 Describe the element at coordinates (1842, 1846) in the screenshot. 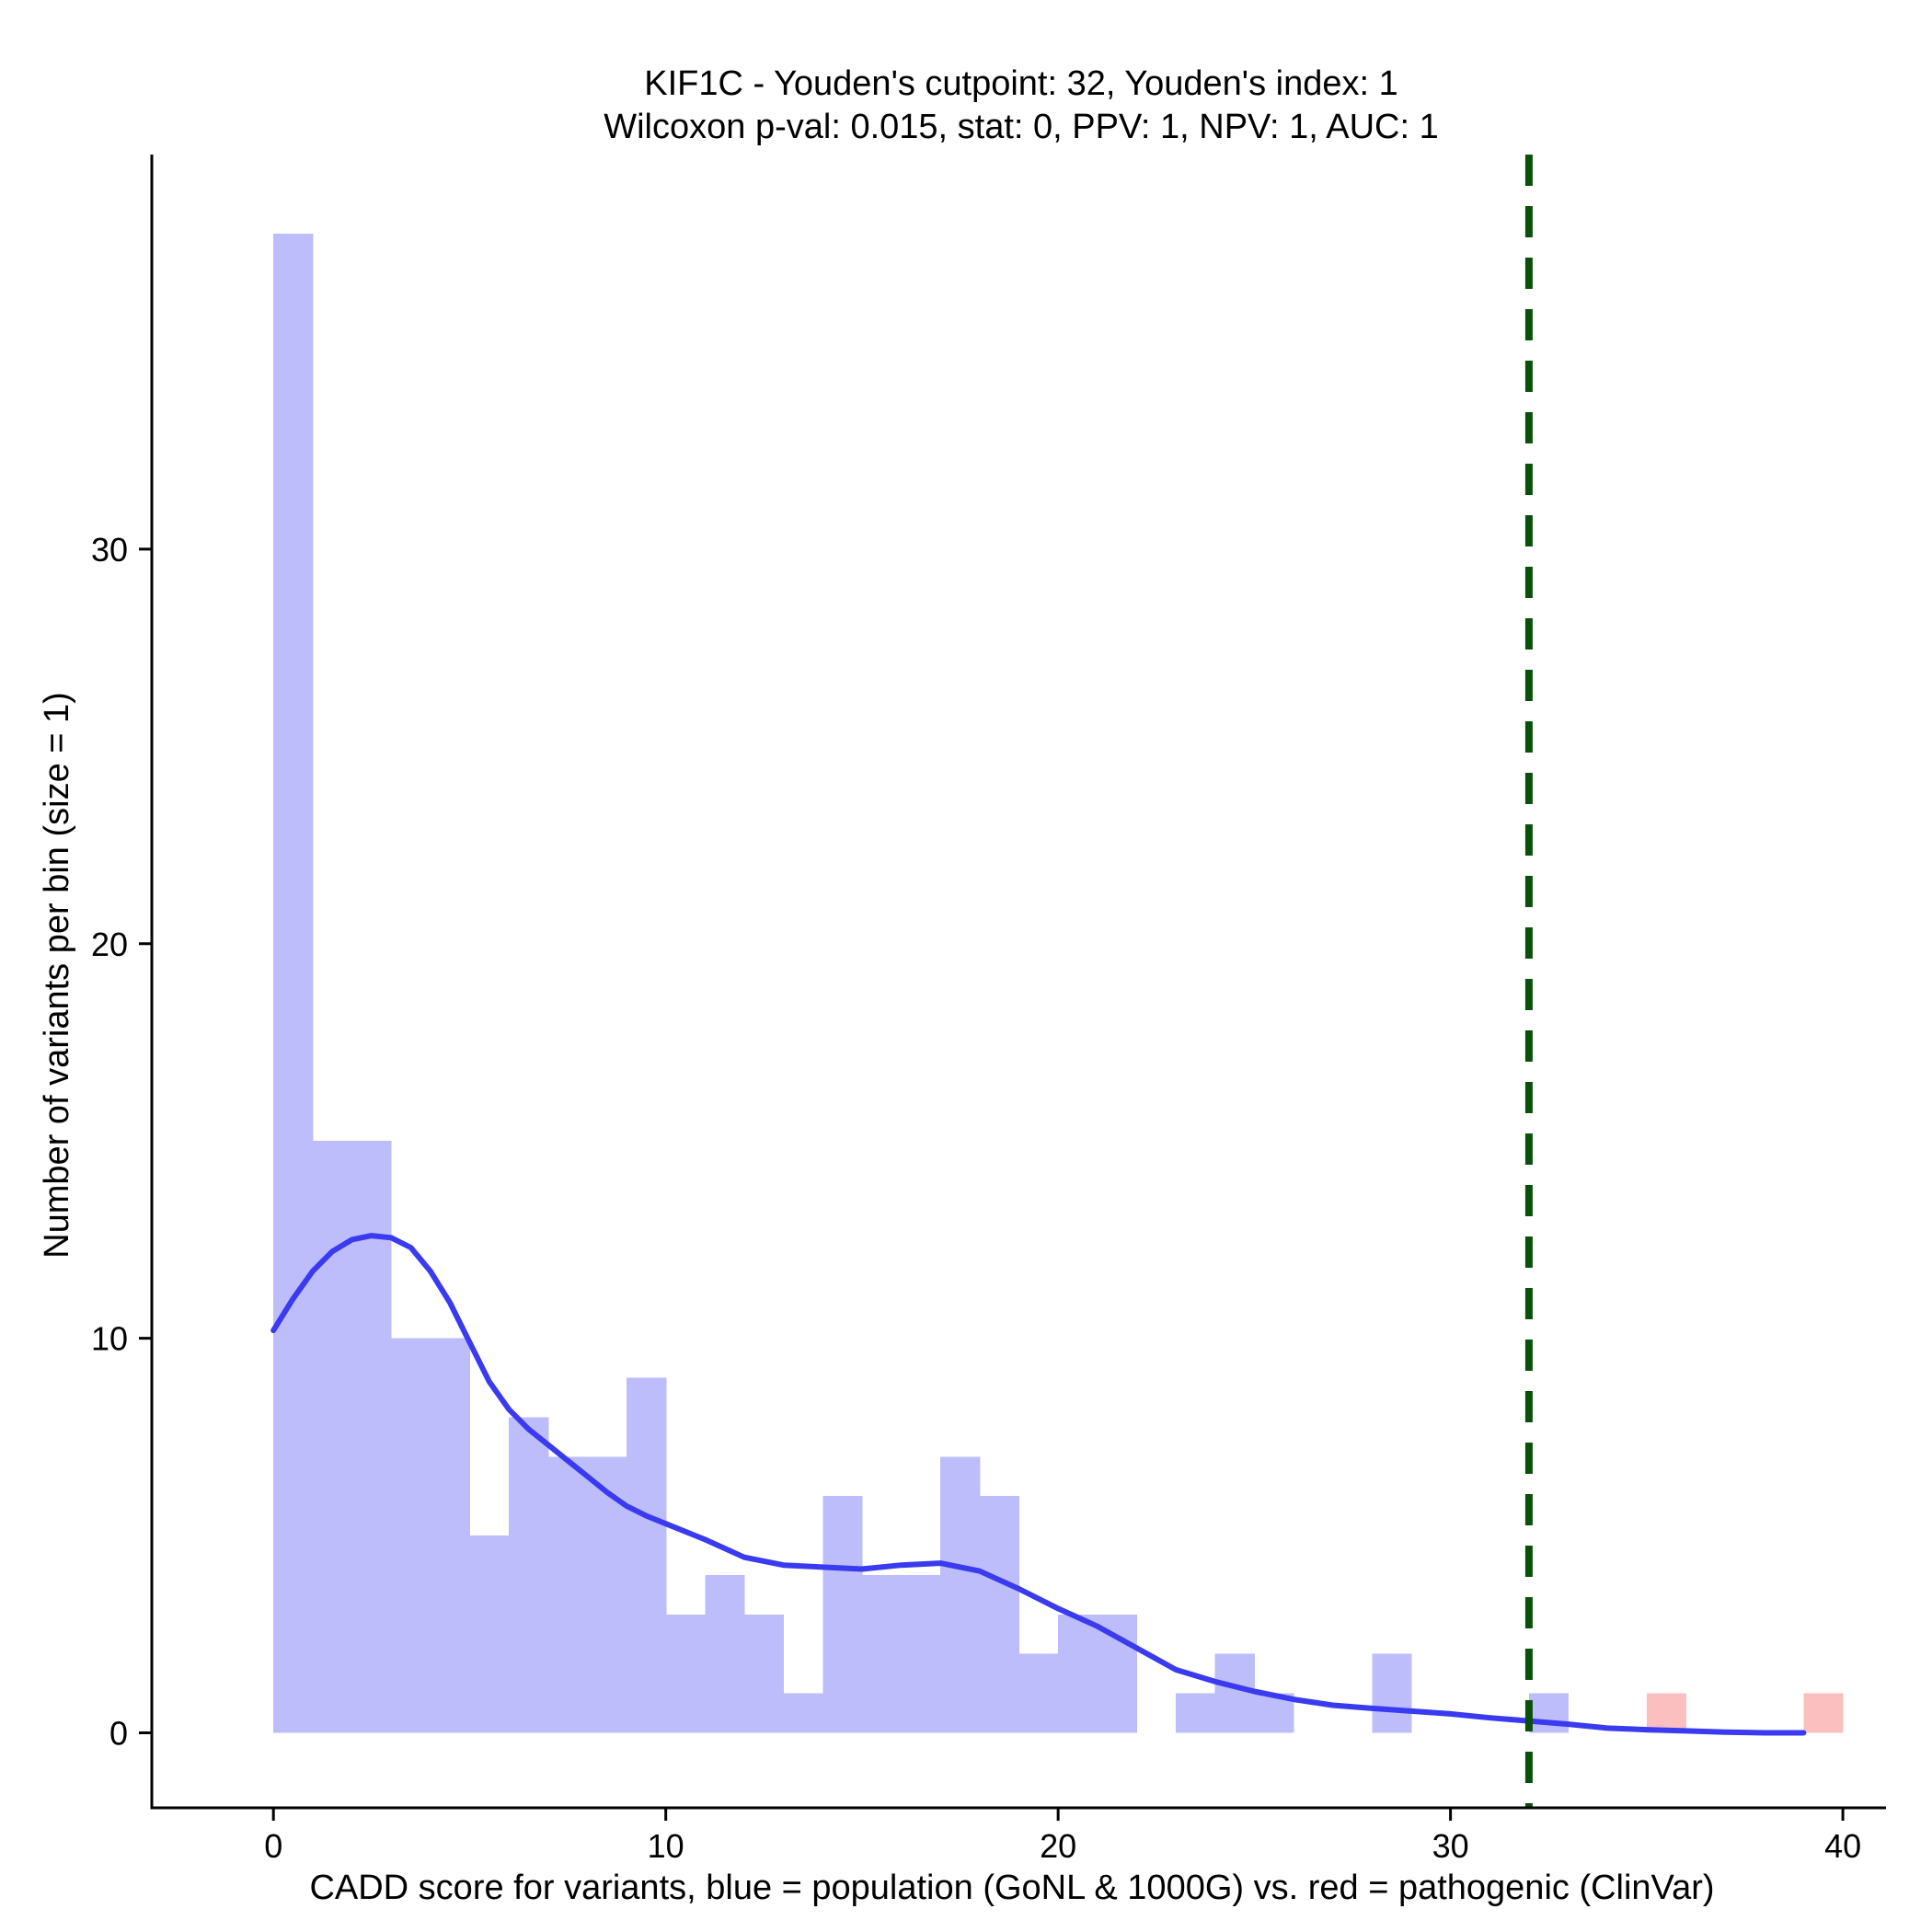

I see `x-tick-label-40: 40` at that location.